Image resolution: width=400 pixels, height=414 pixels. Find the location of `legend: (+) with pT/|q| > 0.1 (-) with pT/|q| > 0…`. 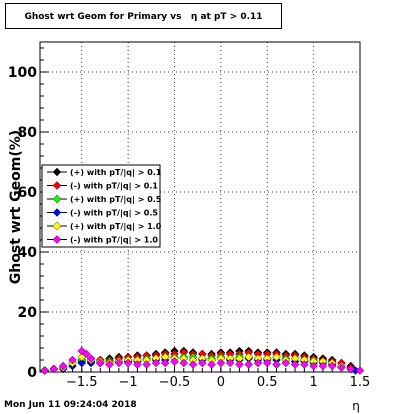

legend: (+) with pT/|q| > 0.1 (-) with pT/|q| > 0… is located at coordinates (101, 206).